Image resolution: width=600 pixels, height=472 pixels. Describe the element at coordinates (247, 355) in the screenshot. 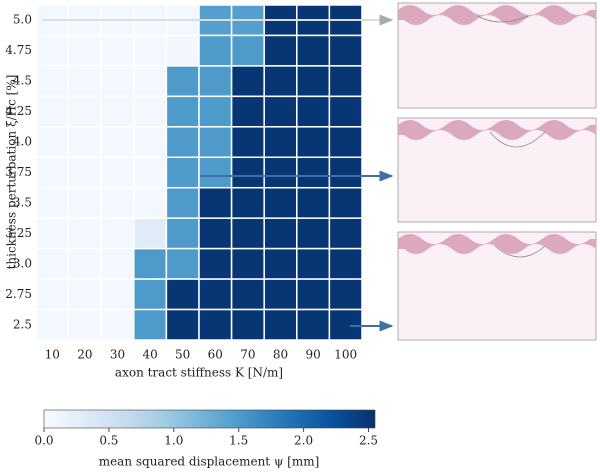

I see `x-tick-label: 70` at that location.